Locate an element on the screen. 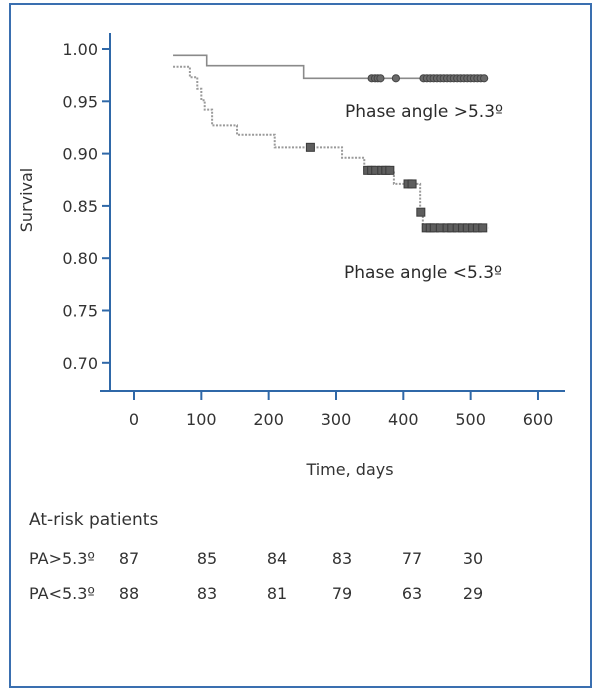 The image size is (600, 698). at-risk-cell: 30 is located at coordinates (473, 558).